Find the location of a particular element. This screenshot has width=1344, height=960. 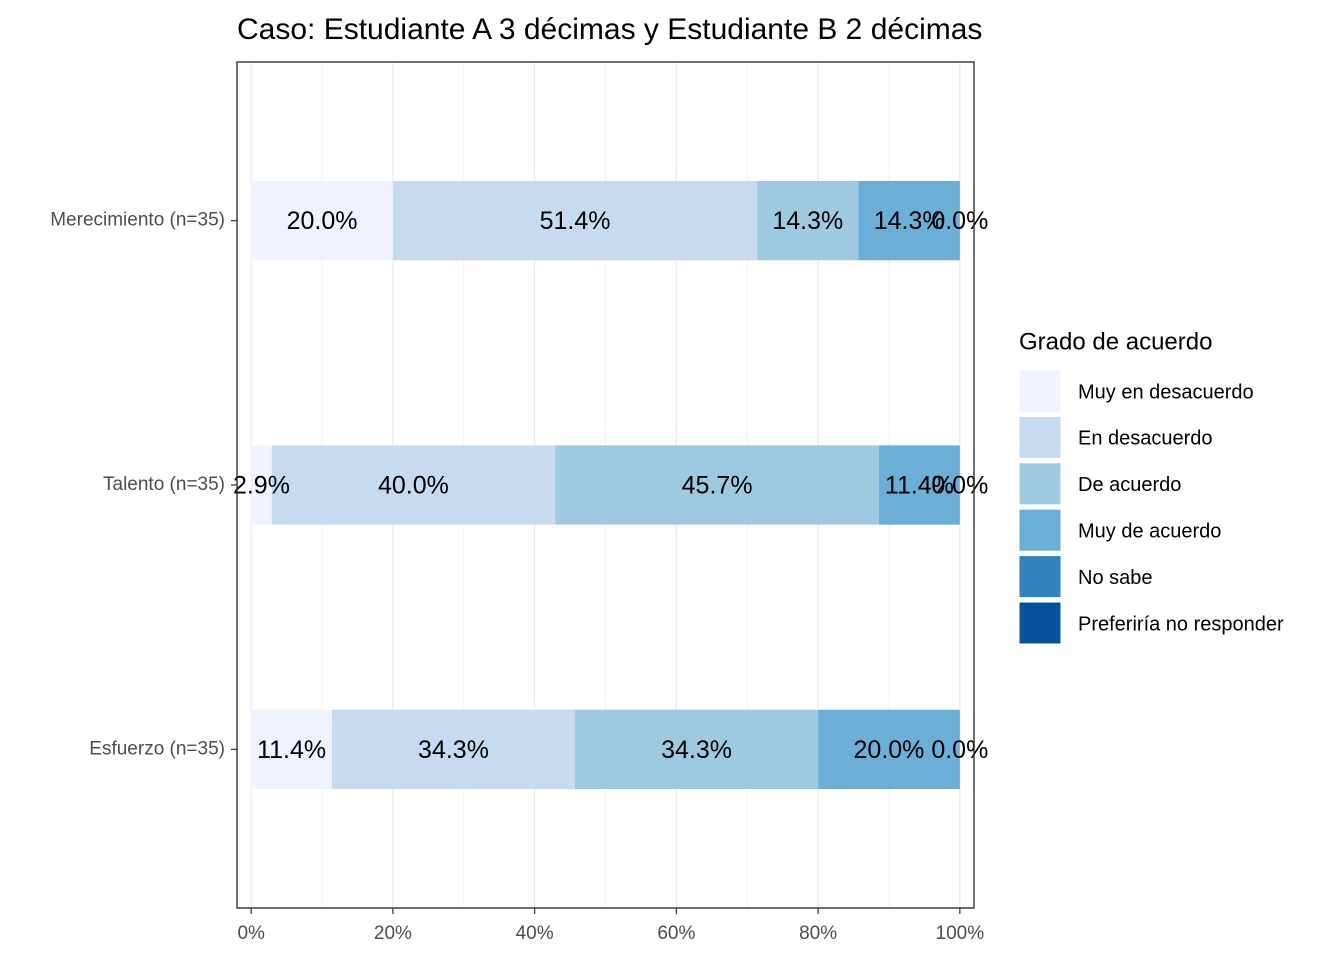

x-tick-label: 40% is located at coordinates (535, 933).